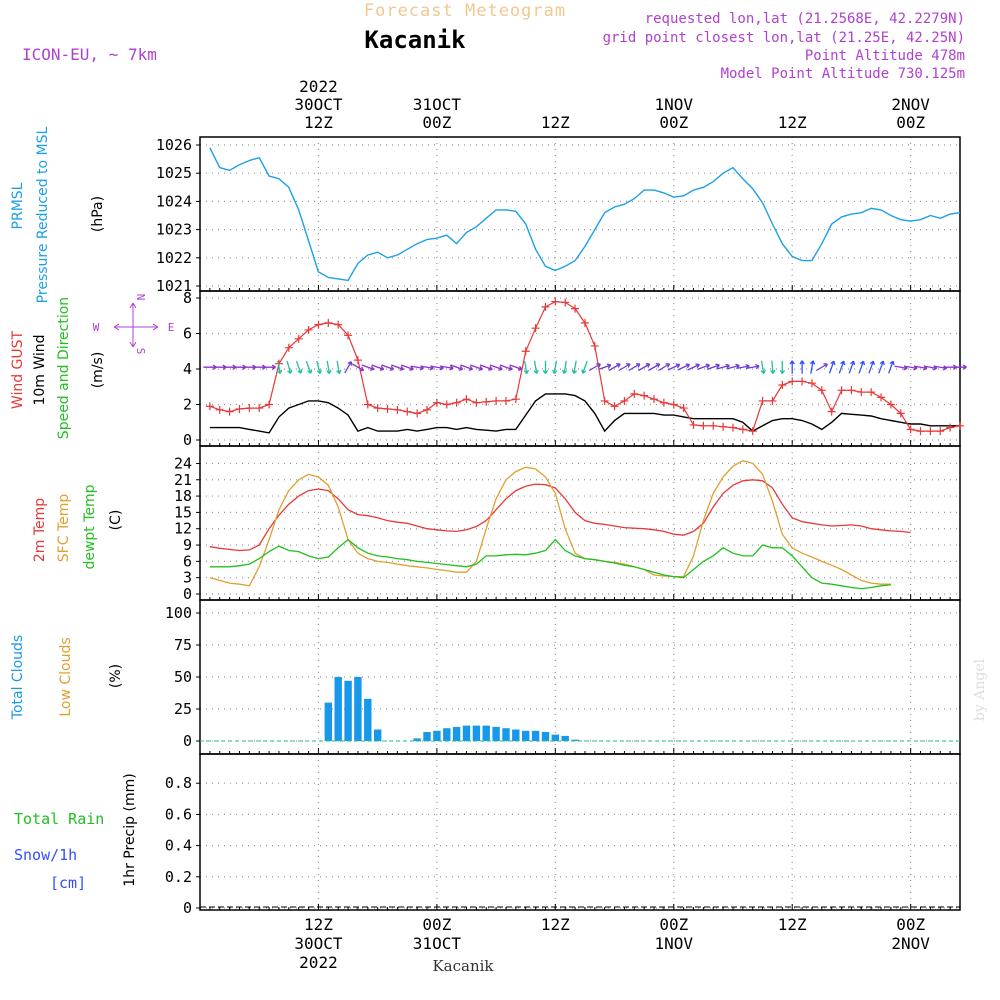 Image resolution: width=1000 pixels, height=1000 pixels. I want to click on wind-ytick-label: 4, so click(187, 369).